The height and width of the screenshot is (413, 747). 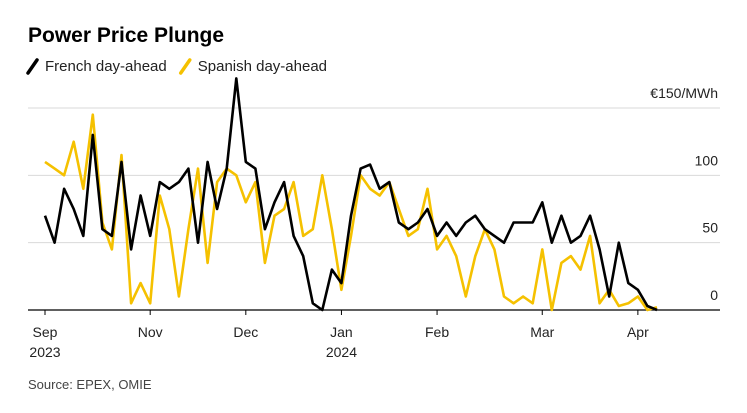 I want to click on x-tick-label: Dec, so click(x=246, y=332).